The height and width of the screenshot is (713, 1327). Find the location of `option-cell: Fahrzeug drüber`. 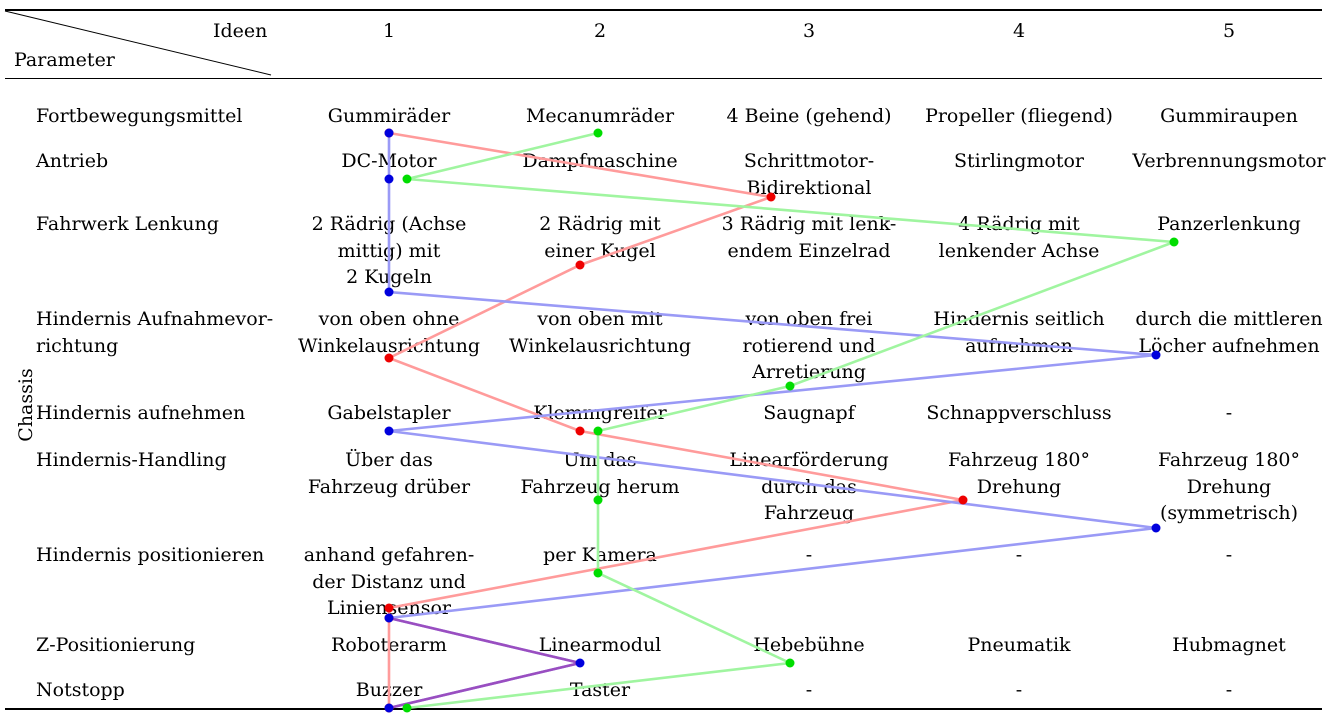

option-cell: Fahrzeug drüber is located at coordinates (389, 486).